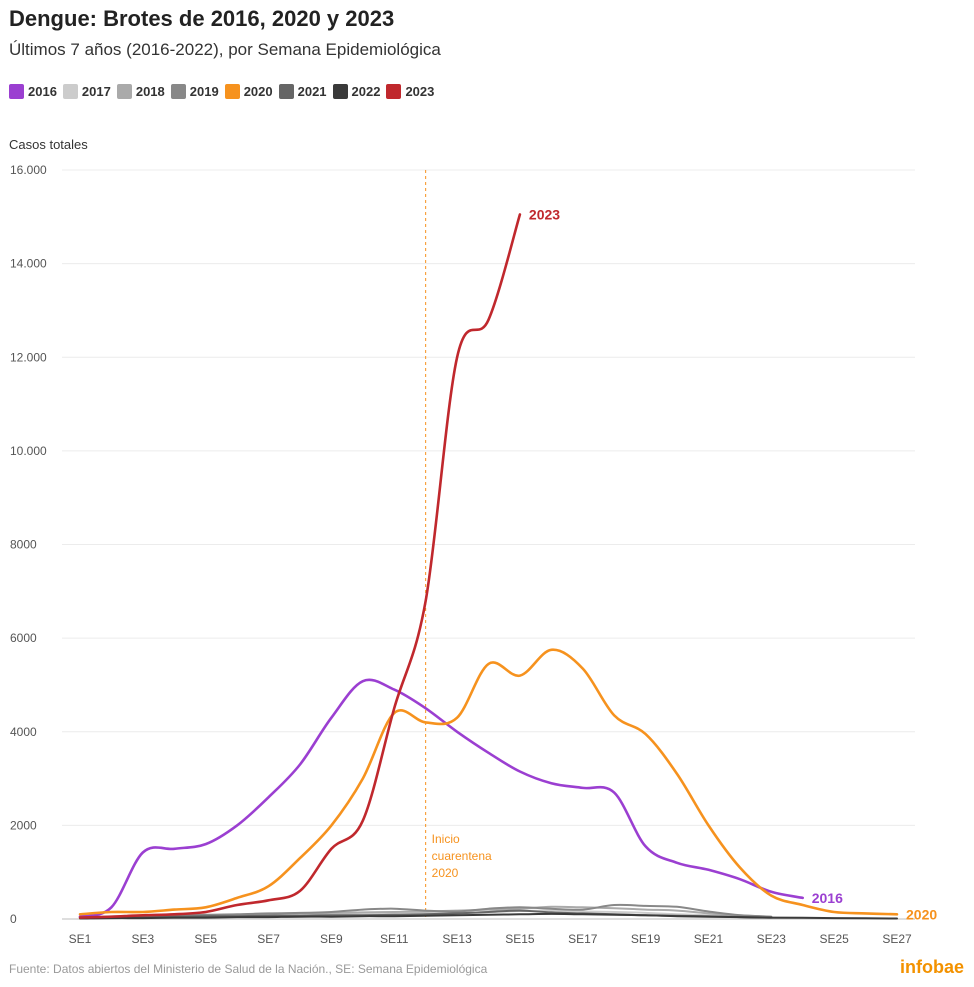 The height and width of the screenshot is (987, 974). I want to click on y-axis-title: Casos totales, so click(48, 144).